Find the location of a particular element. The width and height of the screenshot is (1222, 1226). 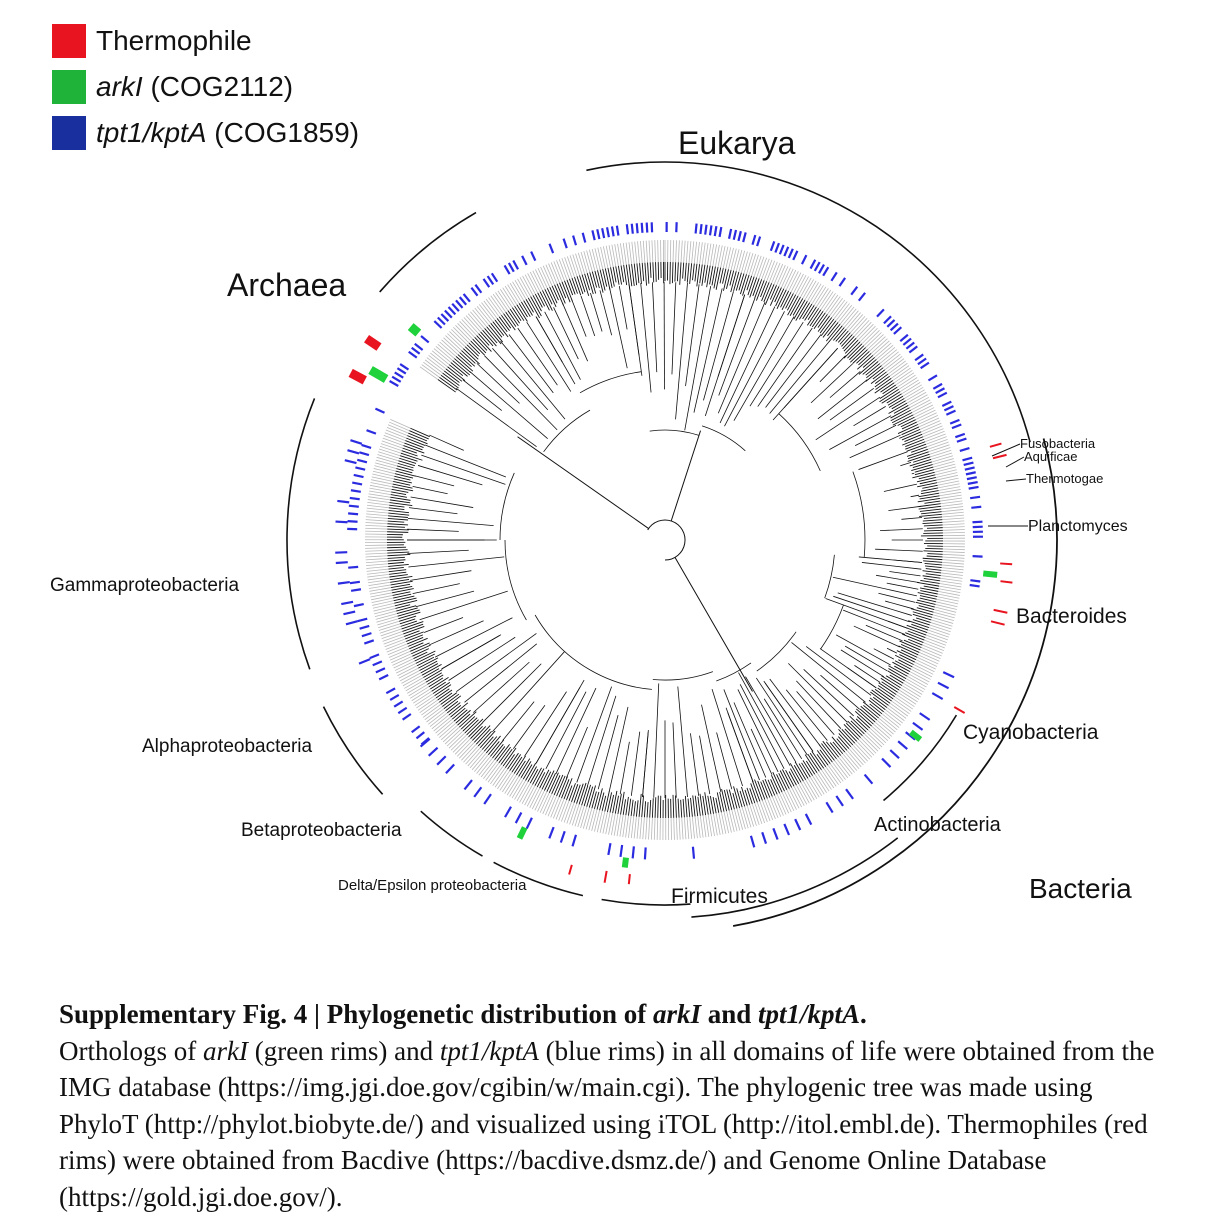

thermophile-rim-mark is located at coordinates (629, 879).